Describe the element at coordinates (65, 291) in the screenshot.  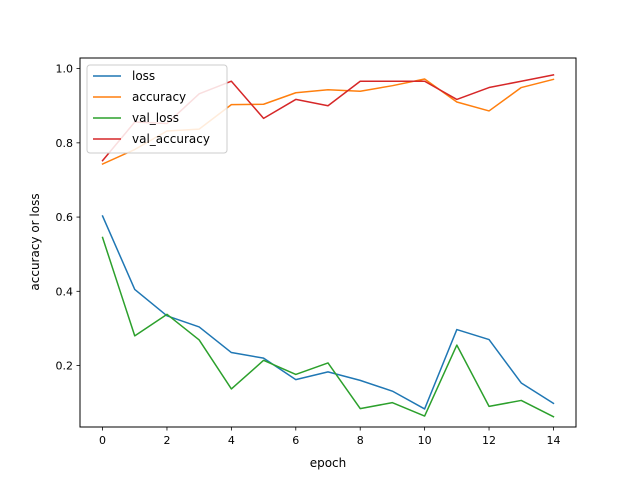
I see `y-tick-label: 0.4` at that location.